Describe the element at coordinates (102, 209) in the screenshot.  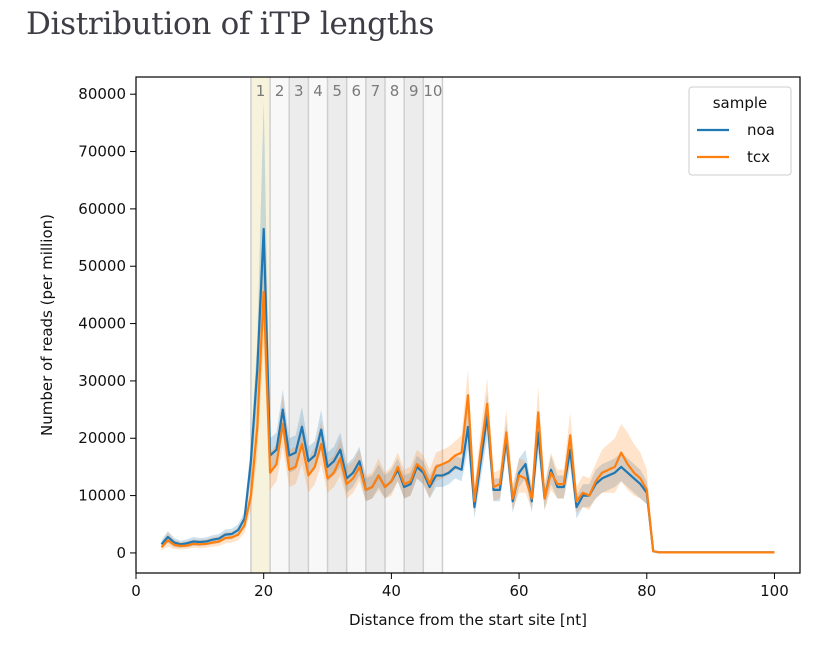
I see `y-tick-label: 60000` at that location.